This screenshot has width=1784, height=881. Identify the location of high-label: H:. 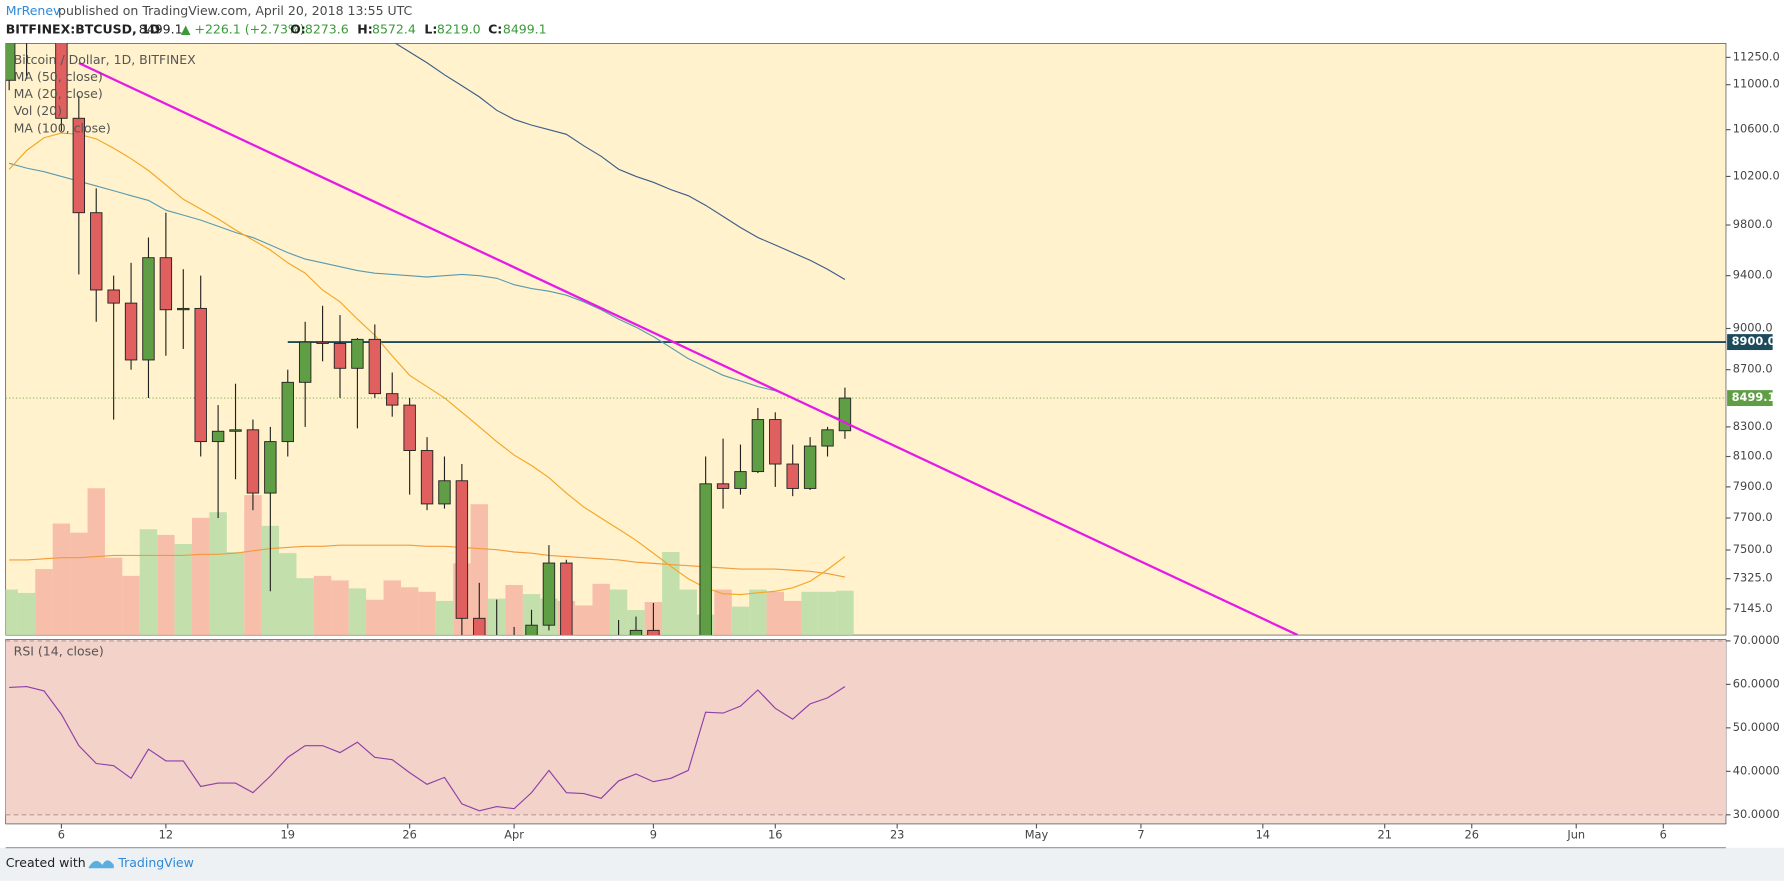
(364, 28).